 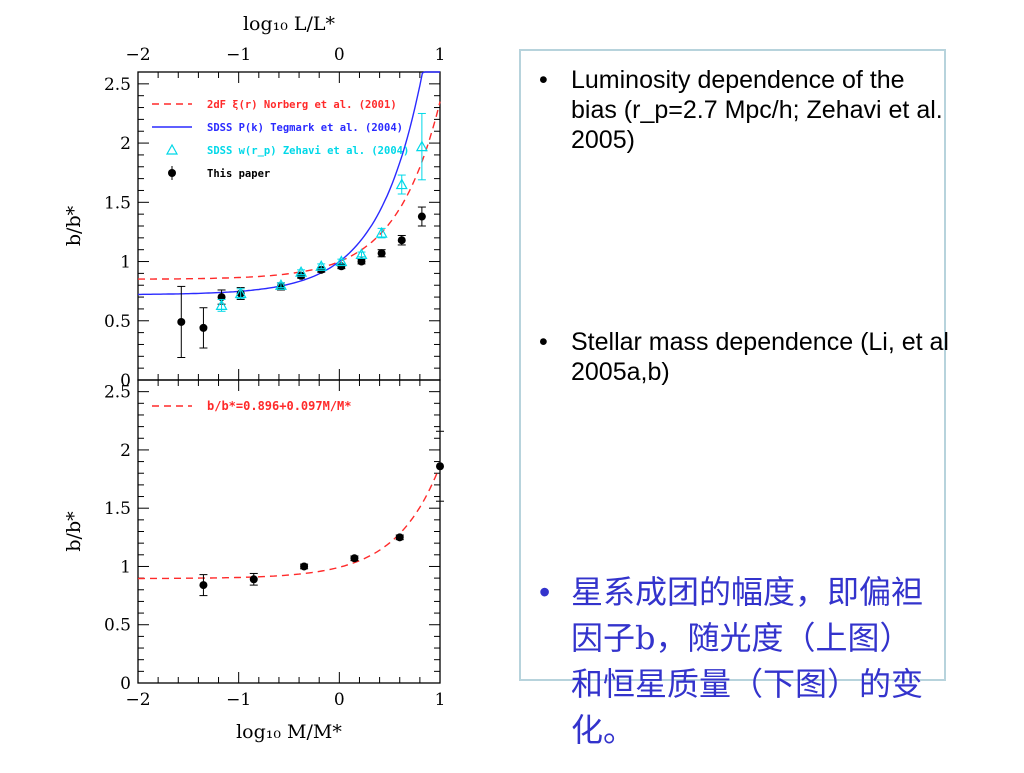 I want to click on tegmark-curve, so click(x=289, y=183).